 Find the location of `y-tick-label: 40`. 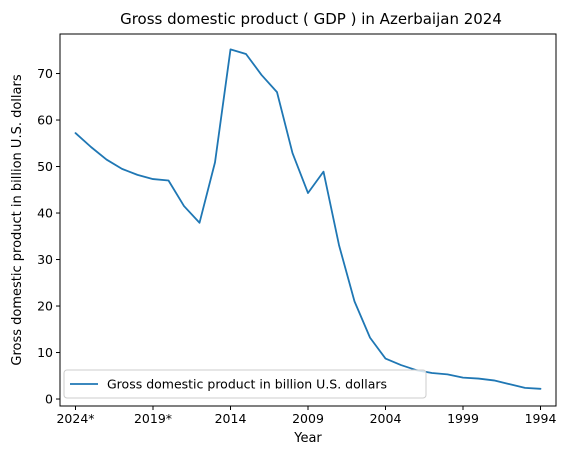

y-tick-label: 40 is located at coordinates (45, 213).